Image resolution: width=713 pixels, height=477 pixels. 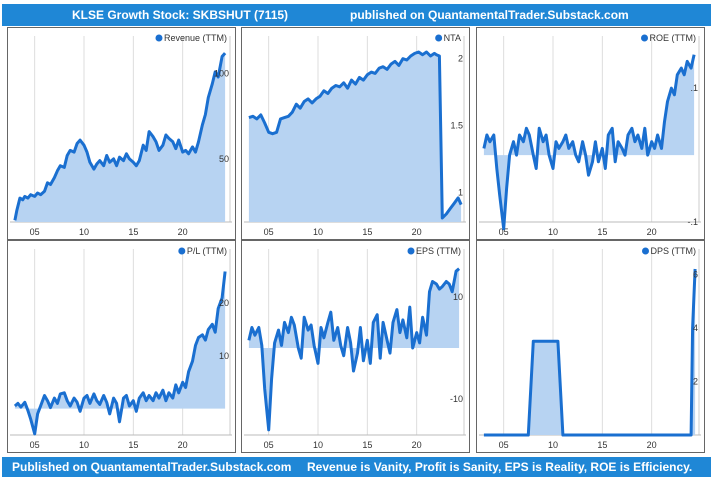 What do you see at coordinates (224, 159) in the screenshot?
I see `y-tick-label: 50` at bounding box center [224, 159].